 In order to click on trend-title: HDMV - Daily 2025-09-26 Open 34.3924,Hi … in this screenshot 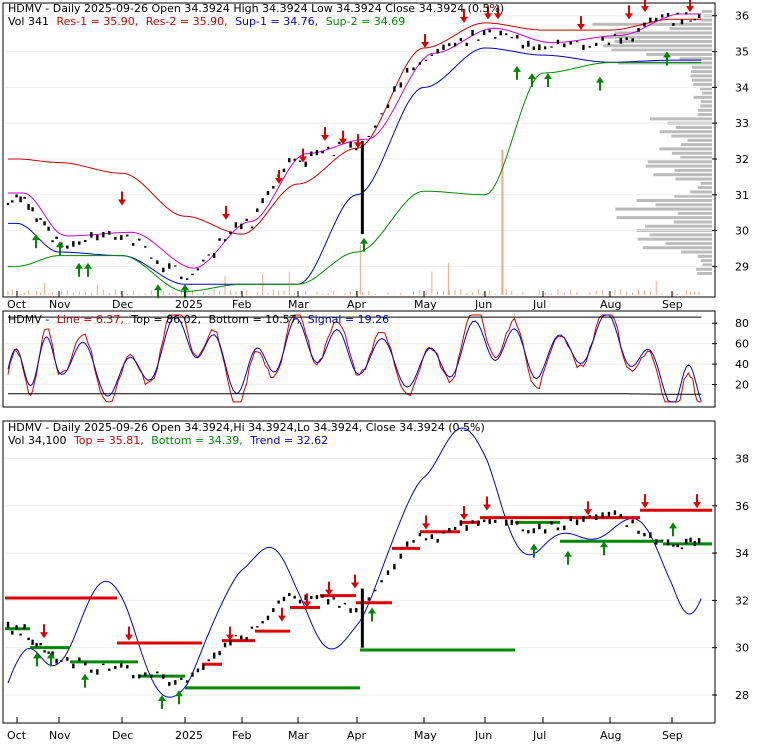, I will do `click(246, 427)`.